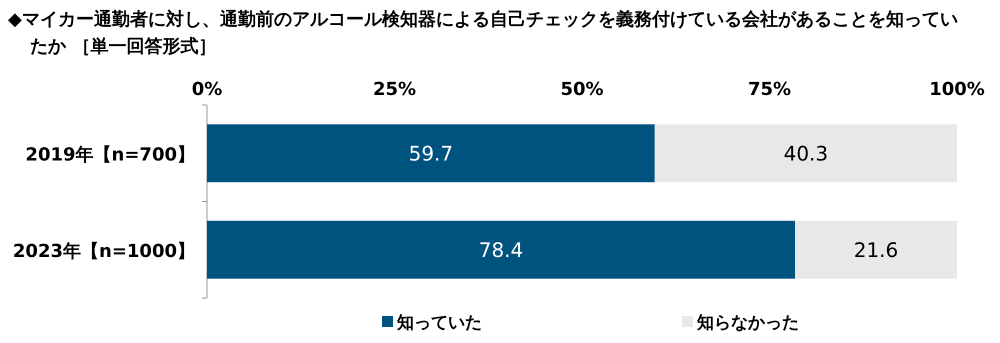  Describe the element at coordinates (103, 251) in the screenshot. I see `y-tick-label: 2023年【n=1000】` at that location.